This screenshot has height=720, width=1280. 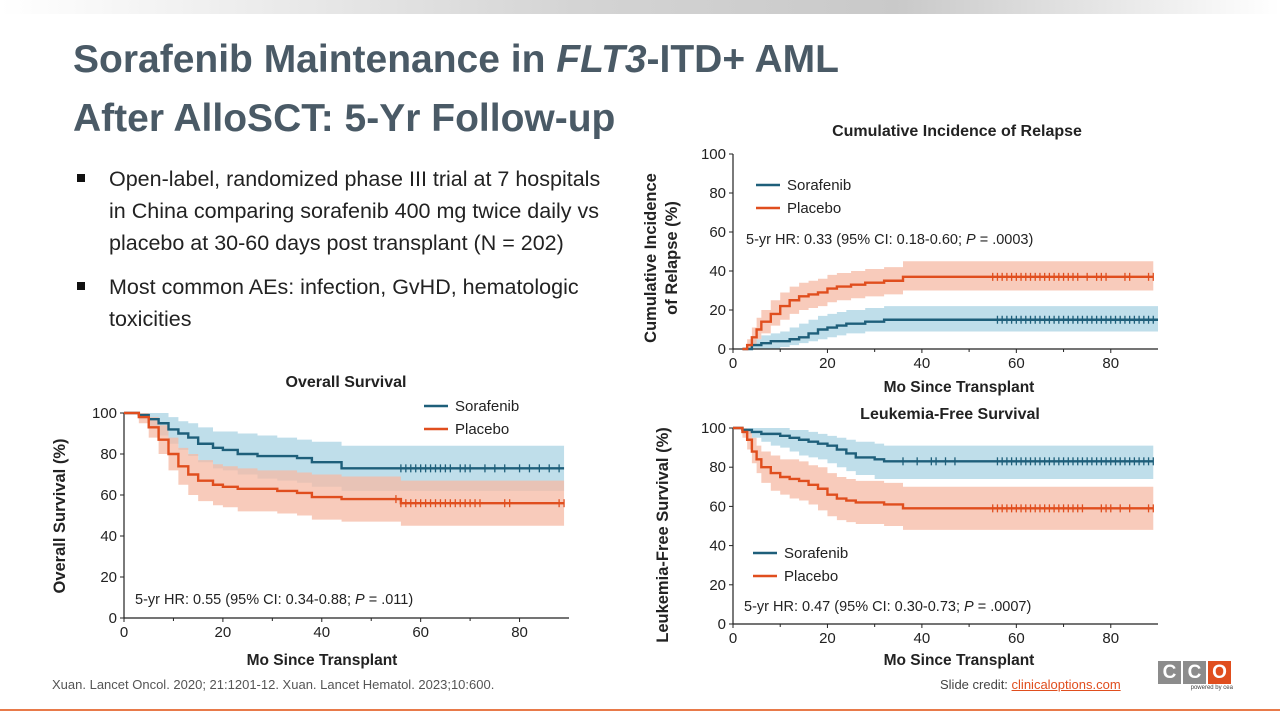 What do you see at coordinates (950, 334) in the screenshot?
I see `cir-line-sorafenib` at bounding box center [950, 334].